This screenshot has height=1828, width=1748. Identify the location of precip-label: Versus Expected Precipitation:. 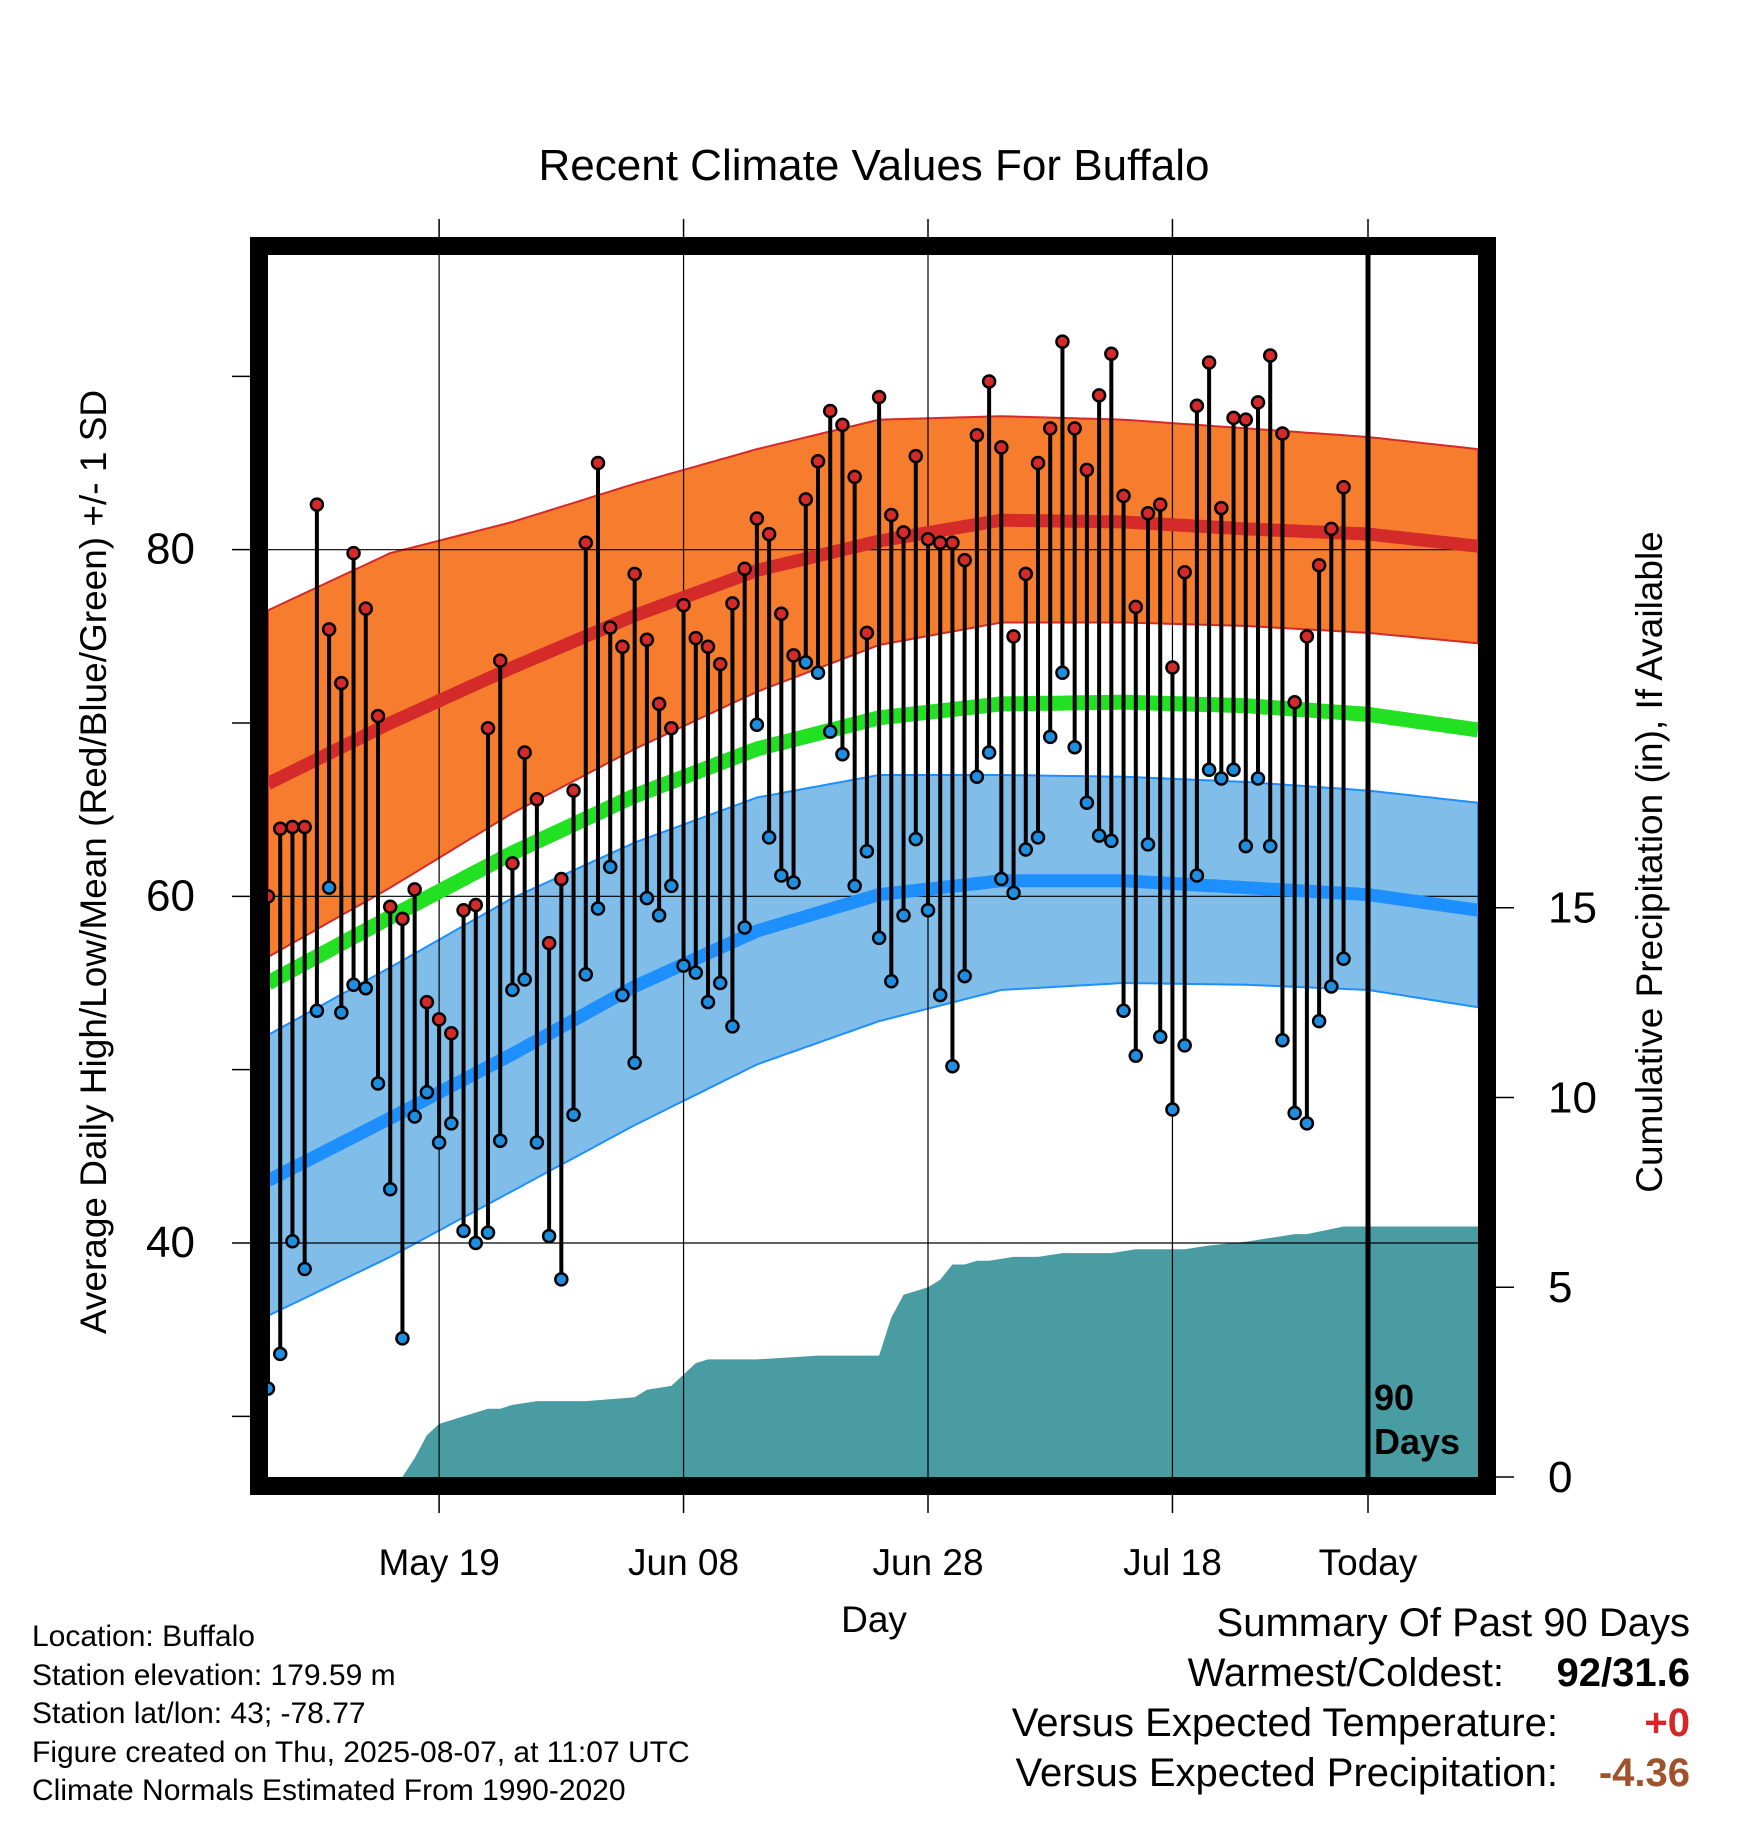
(1286, 1773).